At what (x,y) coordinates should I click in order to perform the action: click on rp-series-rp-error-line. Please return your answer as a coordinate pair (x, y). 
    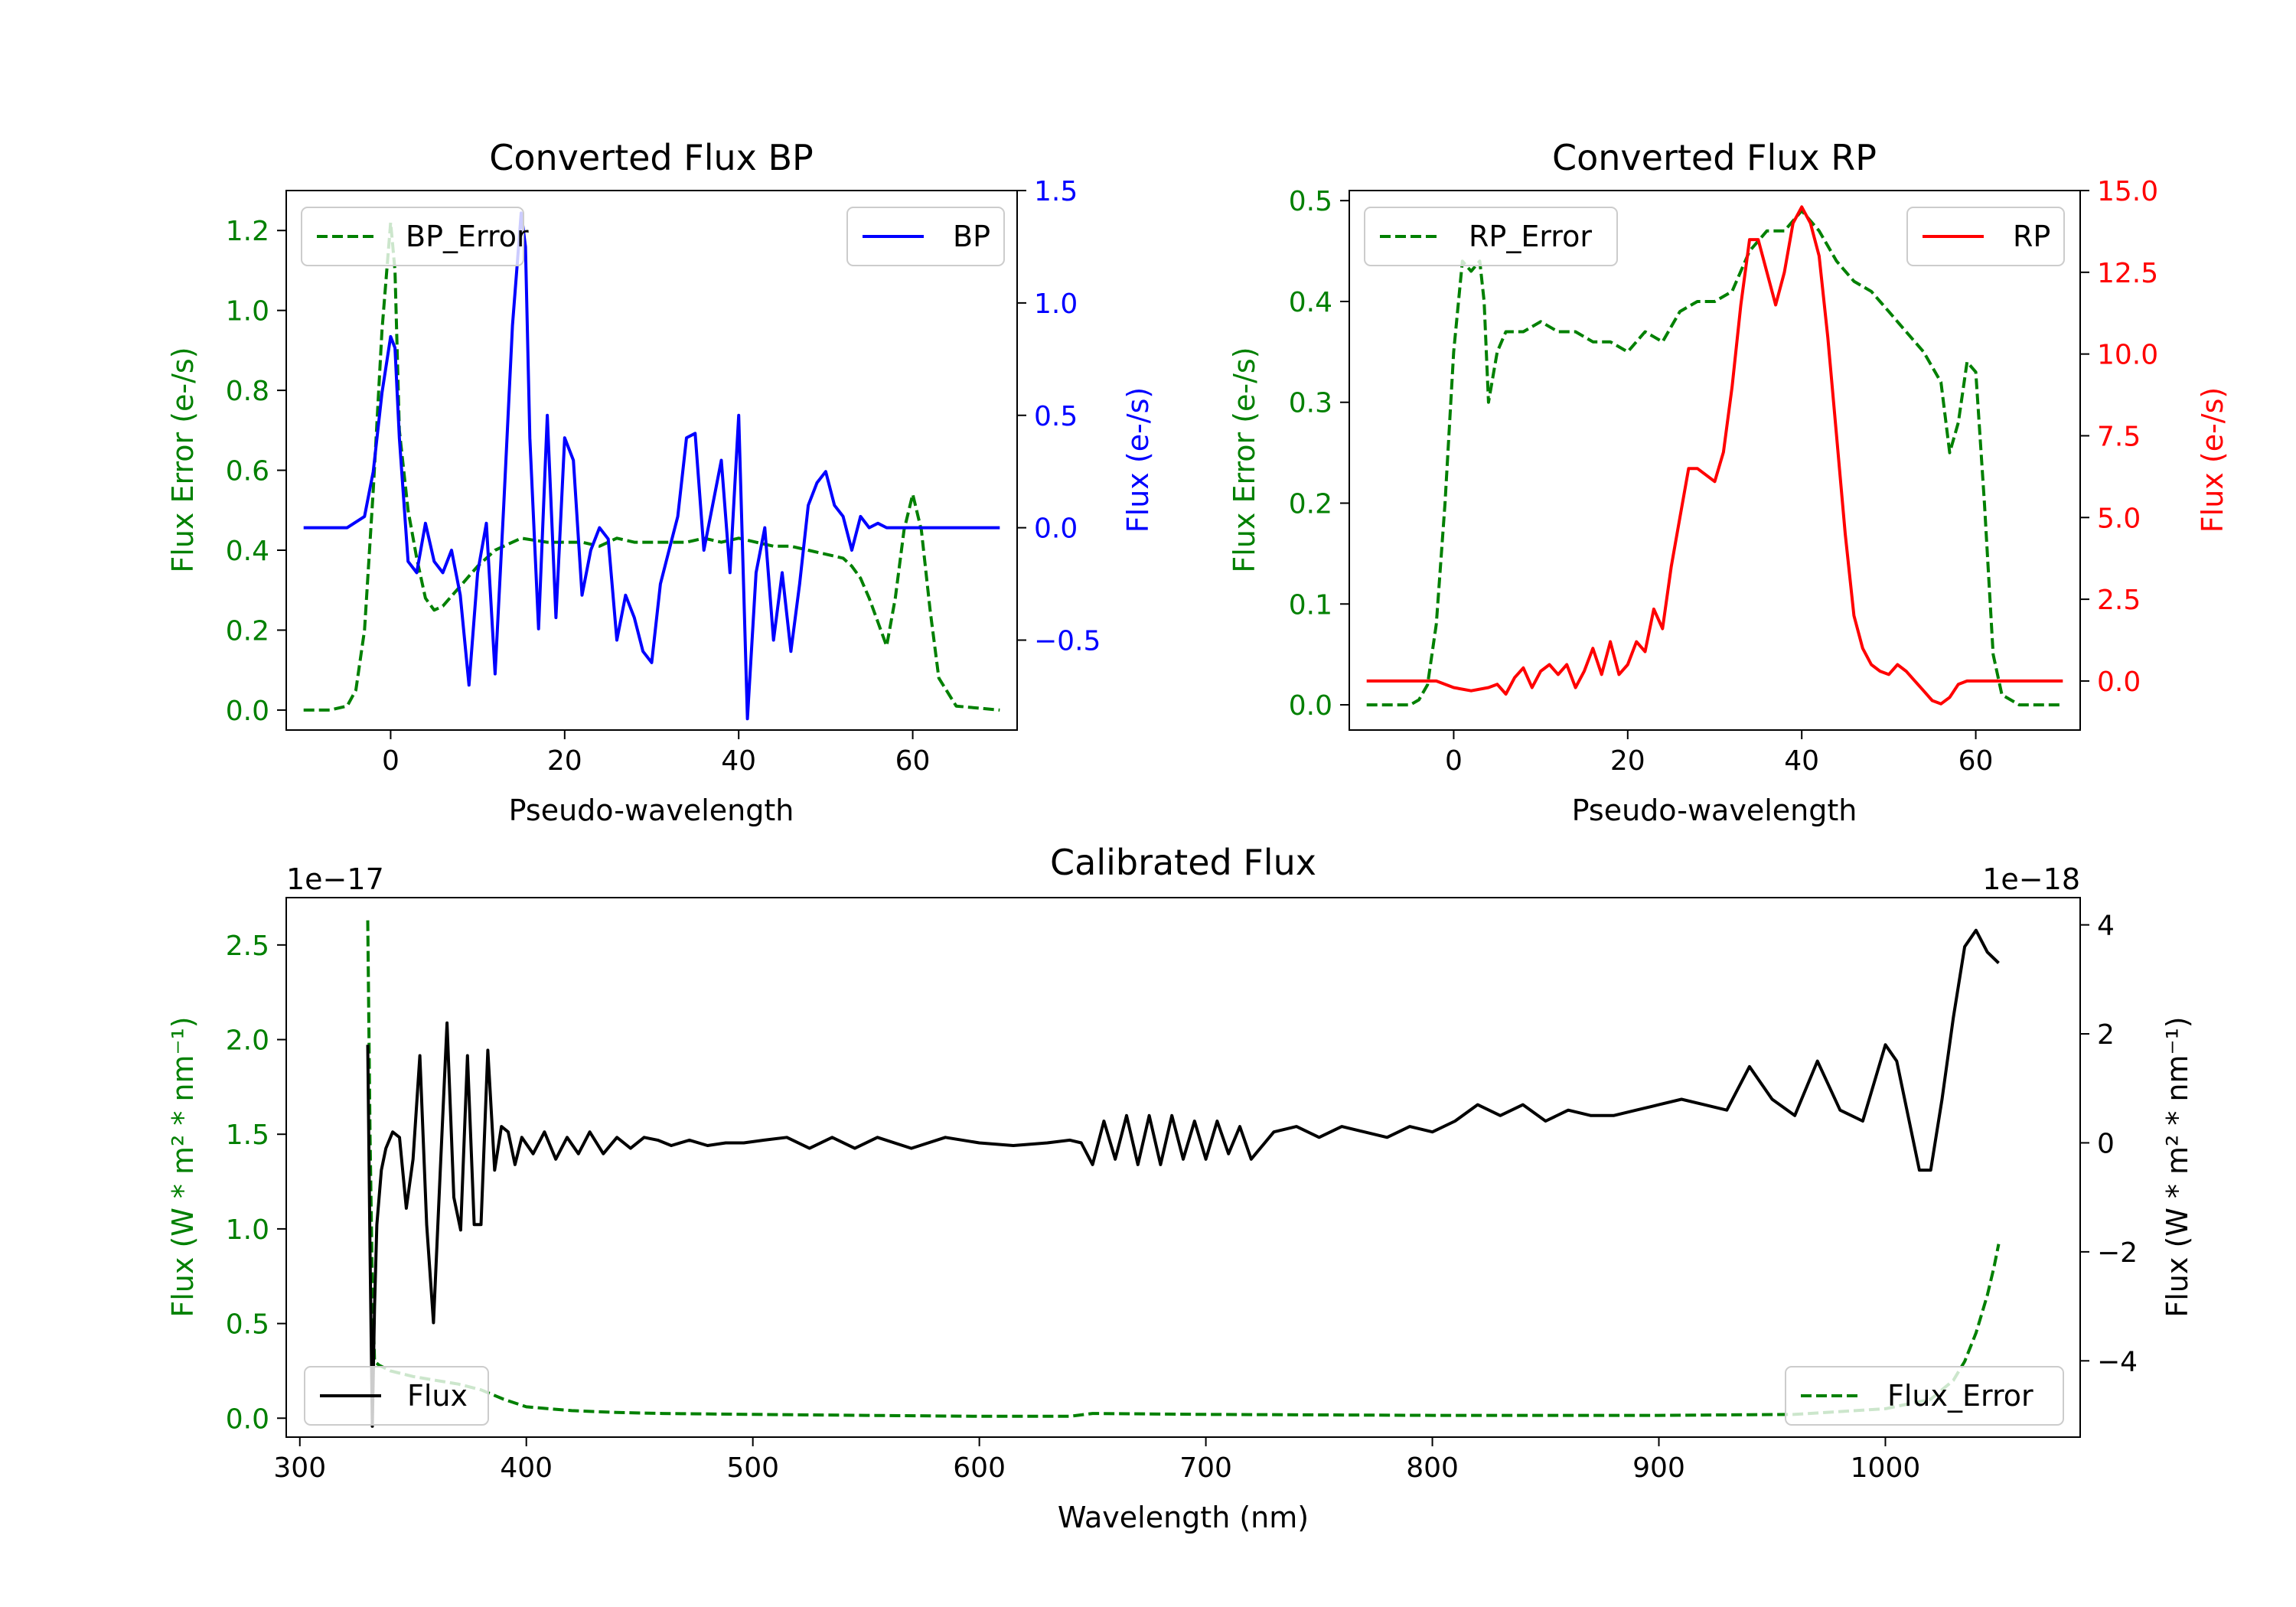
    Looking at the image, I should click on (1714, 458).